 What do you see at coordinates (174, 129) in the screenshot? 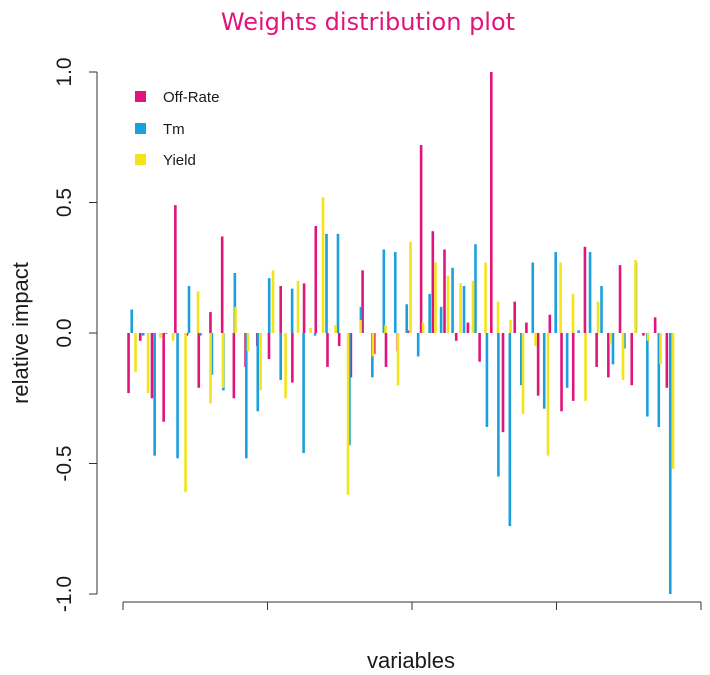
I see `legend-label-tm: Tm` at bounding box center [174, 129].